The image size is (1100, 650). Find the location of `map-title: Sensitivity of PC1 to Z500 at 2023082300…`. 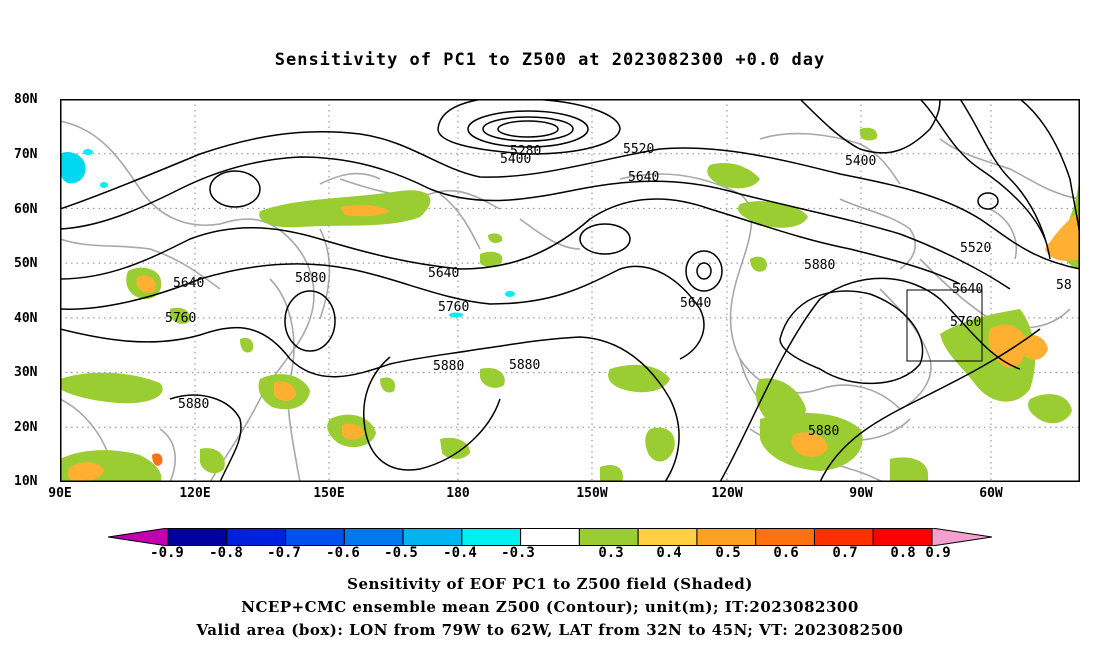

map-title: Sensitivity of PC1 to Z500 at 2023082300… is located at coordinates (550, 60).